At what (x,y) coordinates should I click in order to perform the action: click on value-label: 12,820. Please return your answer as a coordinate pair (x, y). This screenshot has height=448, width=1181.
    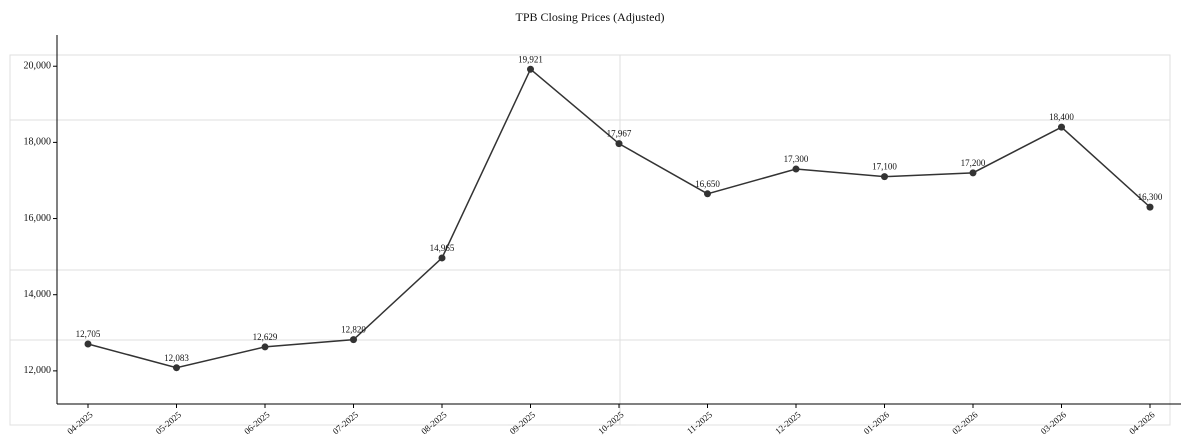
    Looking at the image, I should click on (353, 330).